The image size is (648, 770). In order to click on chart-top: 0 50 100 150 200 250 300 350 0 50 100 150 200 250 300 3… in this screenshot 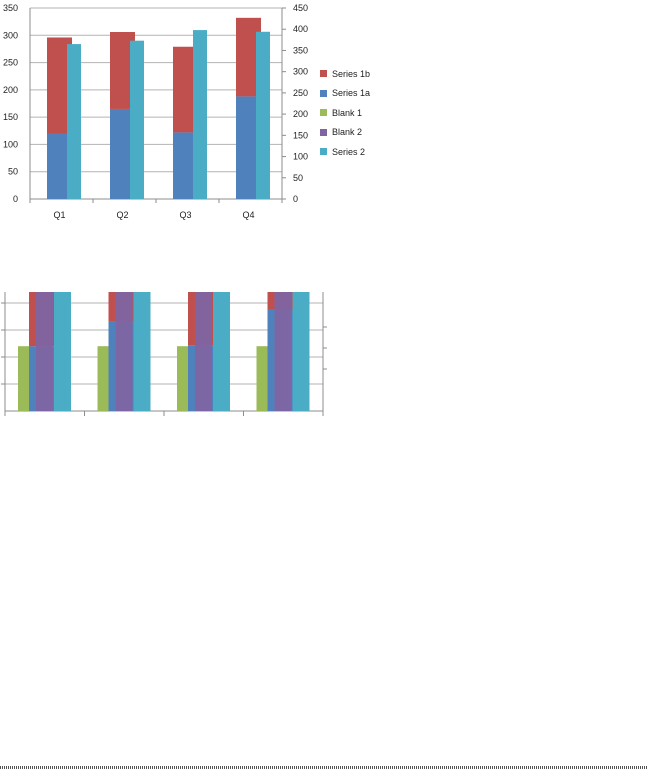, I will do `click(155, 111)`.